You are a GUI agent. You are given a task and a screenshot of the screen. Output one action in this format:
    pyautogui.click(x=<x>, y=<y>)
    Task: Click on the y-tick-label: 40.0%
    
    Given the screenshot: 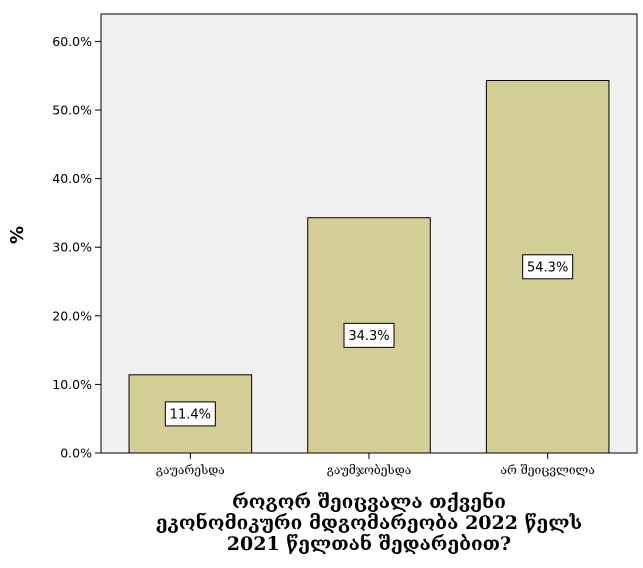 What is the action you would take?
    pyautogui.click(x=72, y=178)
    